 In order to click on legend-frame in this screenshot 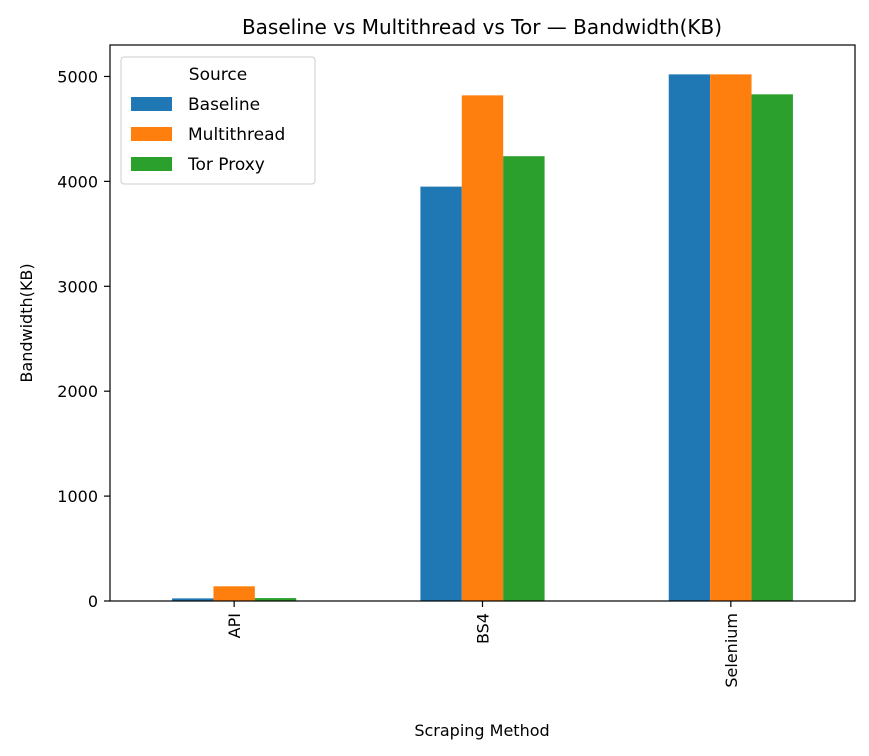, I will do `click(218, 120)`.